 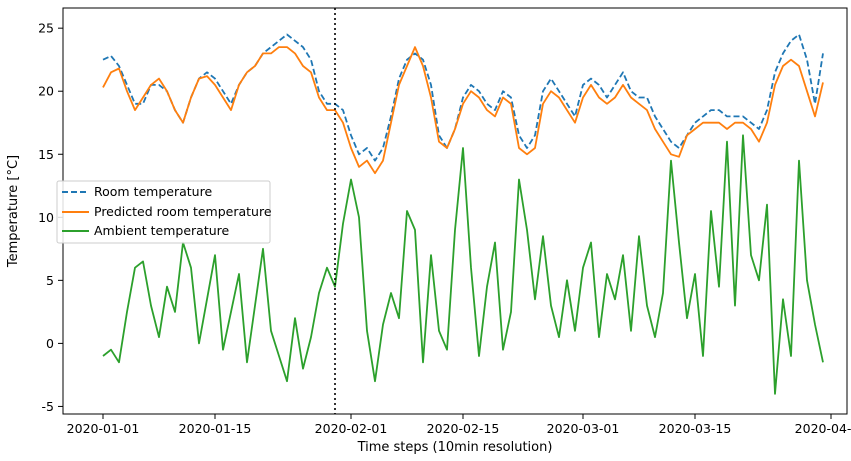 I want to click on y-tick-label: 15, so click(x=46, y=154).